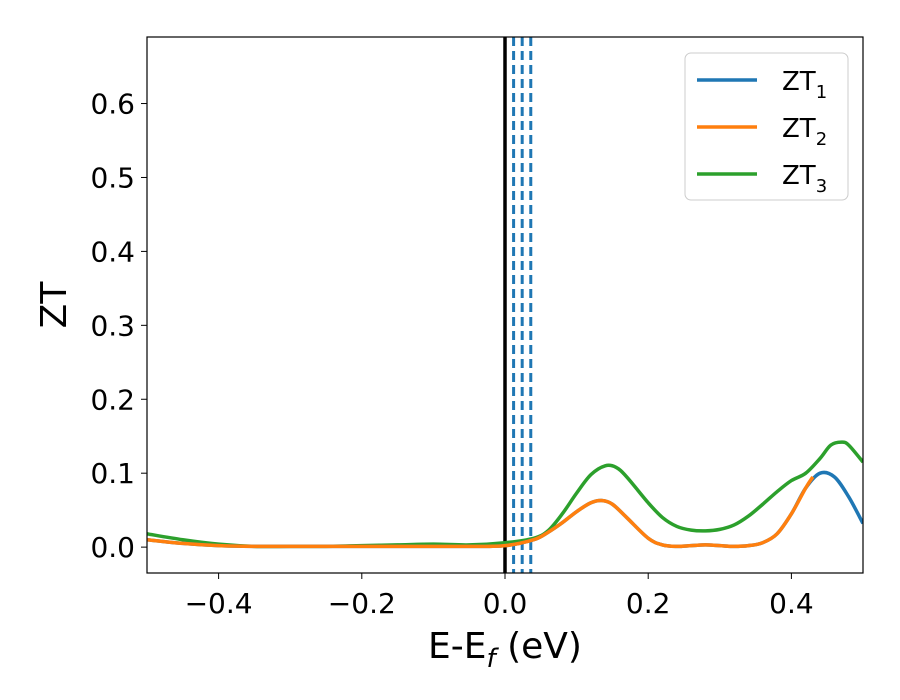  What do you see at coordinates (112, 251) in the screenshot?
I see `y-tick-label: 0.4` at bounding box center [112, 251].